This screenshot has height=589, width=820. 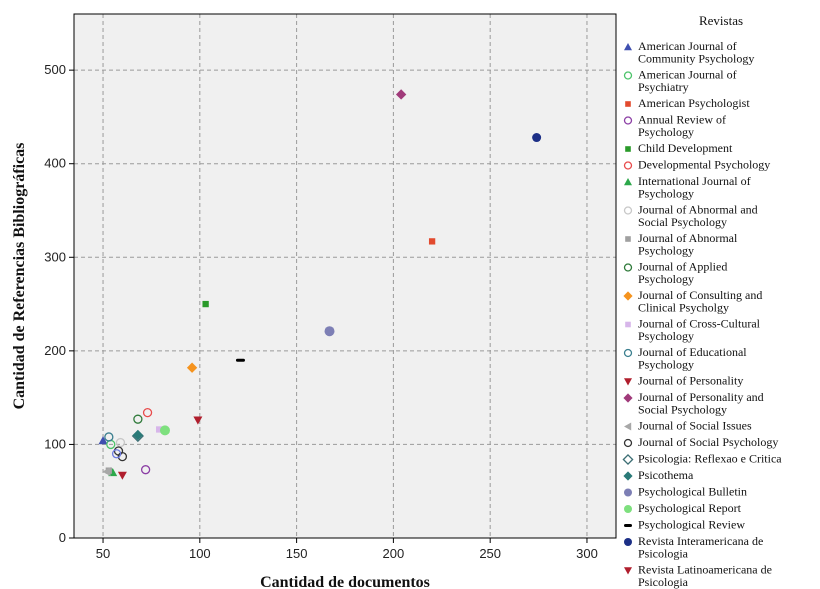 I want to click on legend-label: Revista Interamericana de Psicologia, so click(x=700, y=547).